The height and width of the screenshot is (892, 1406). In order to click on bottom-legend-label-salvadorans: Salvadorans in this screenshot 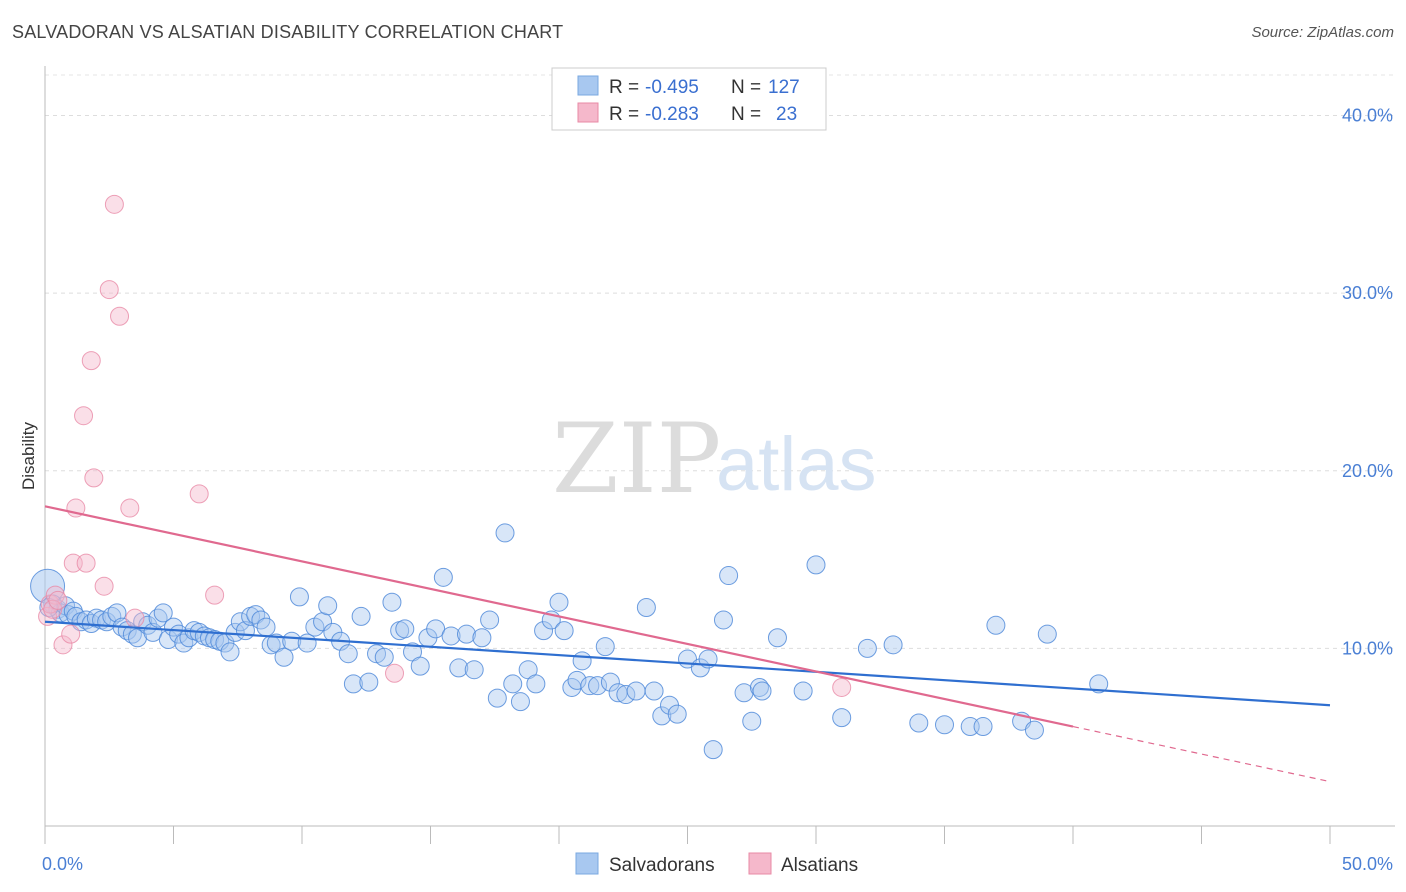, I will do `click(662, 865)`.